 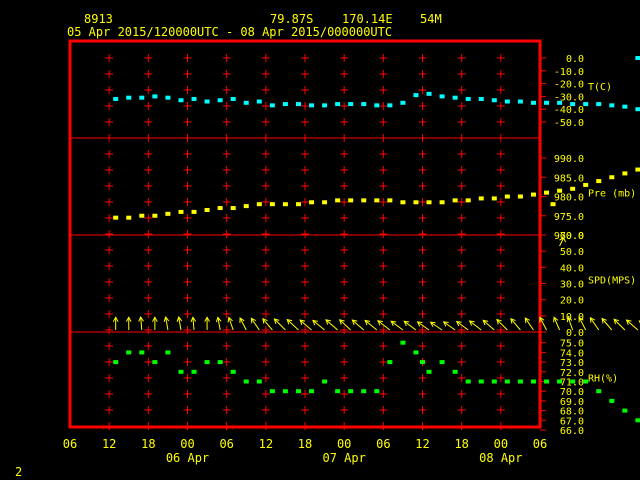 What do you see at coordinates (569, 159) in the screenshot?
I see `y-tick-label: 990.0` at bounding box center [569, 159].